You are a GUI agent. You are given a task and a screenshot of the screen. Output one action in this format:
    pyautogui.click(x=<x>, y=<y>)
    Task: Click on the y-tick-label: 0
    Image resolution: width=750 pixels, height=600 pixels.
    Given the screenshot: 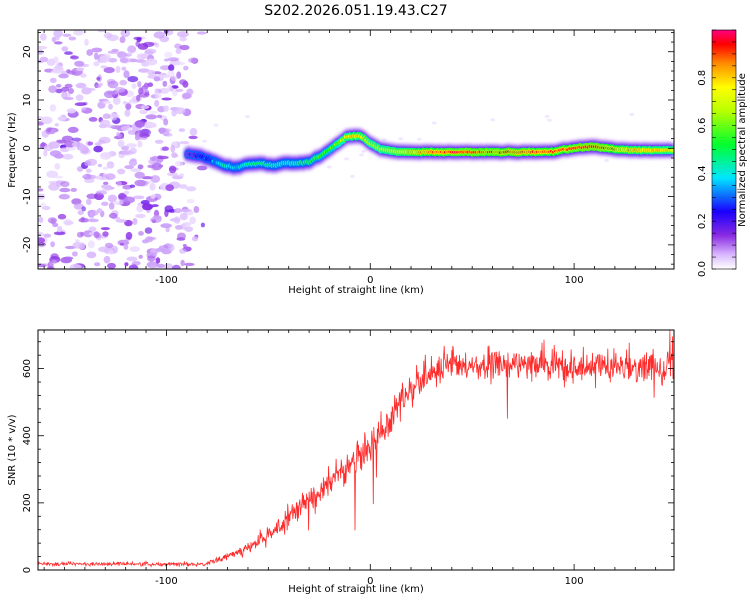 What is the action you would take?
    pyautogui.click(x=27, y=570)
    